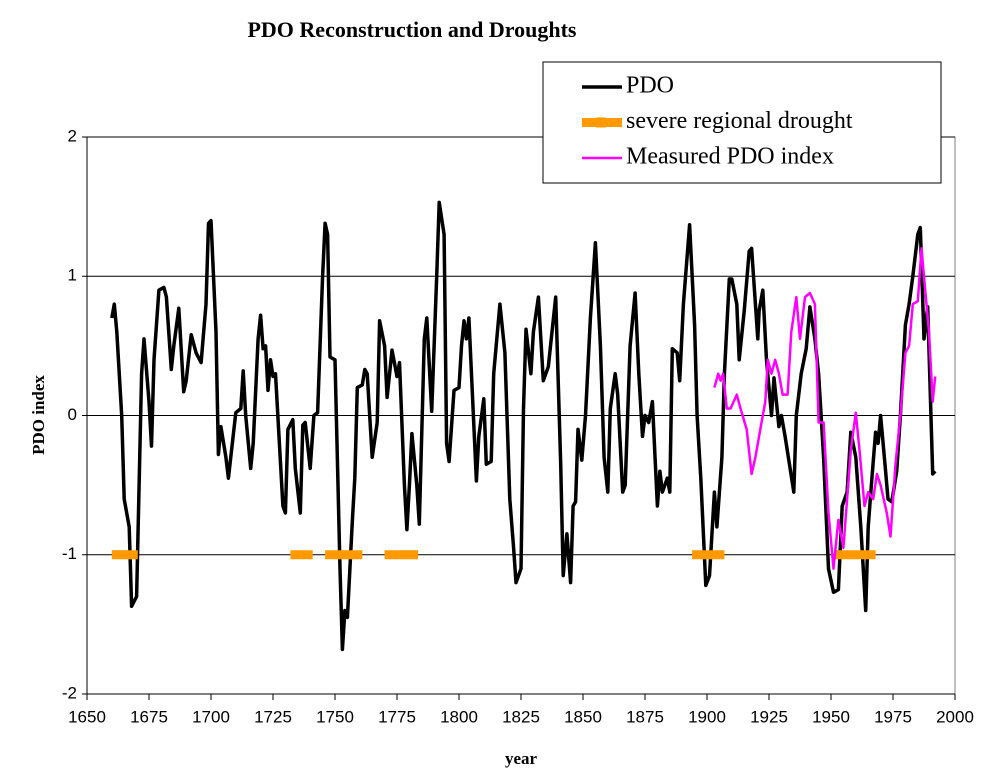 This screenshot has width=987, height=778. What do you see at coordinates (69, 553) in the screenshot?
I see `y-tick-label: -1` at bounding box center [69, 553].